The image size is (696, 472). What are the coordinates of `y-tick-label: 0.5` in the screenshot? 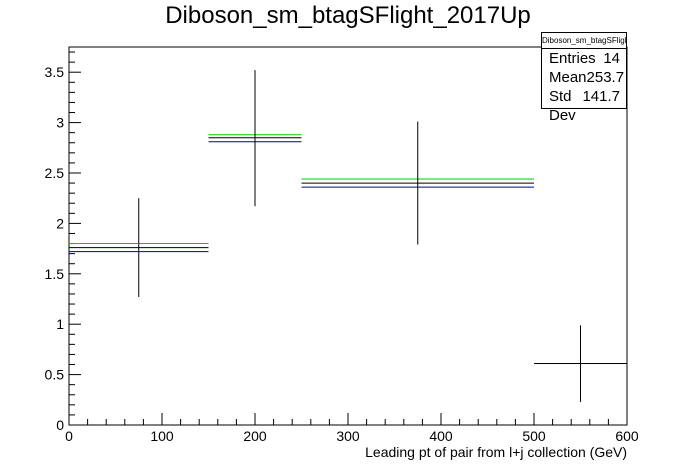 It's located at (55, 375).